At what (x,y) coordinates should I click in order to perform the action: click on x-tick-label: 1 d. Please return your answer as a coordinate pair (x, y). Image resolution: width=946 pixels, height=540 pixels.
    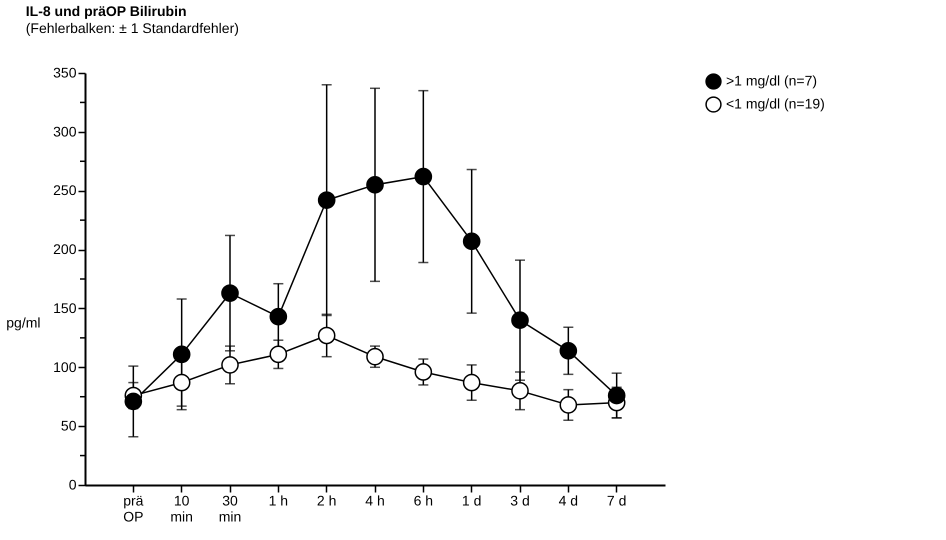
    Looking at the image, I should click on (472, 500).